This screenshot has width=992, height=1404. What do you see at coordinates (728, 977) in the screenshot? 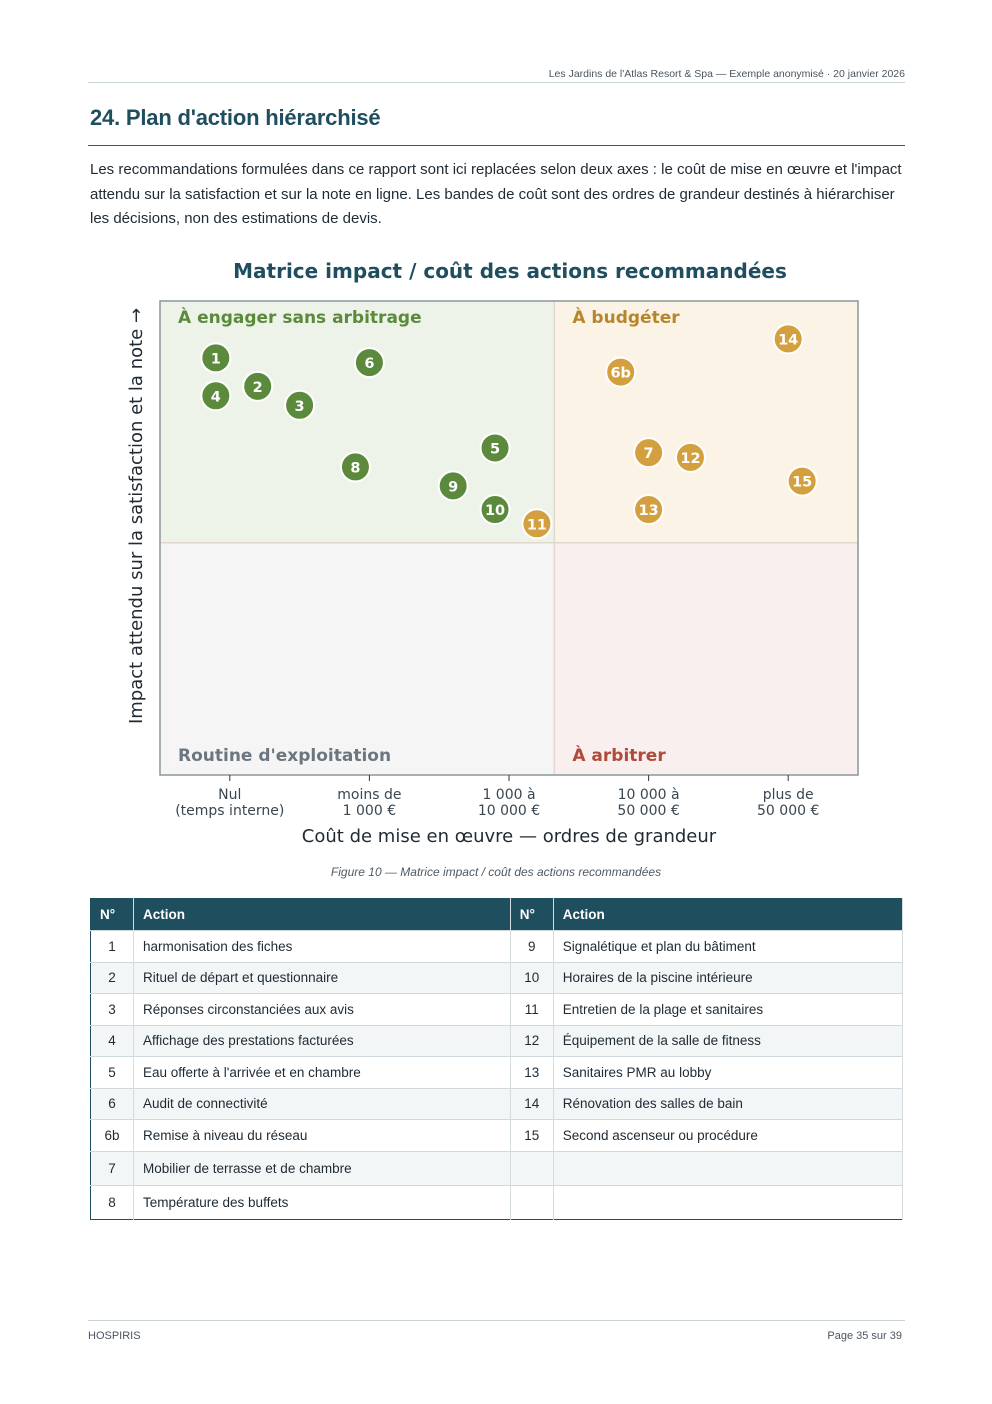
I see `action-label-cell: Horaires de la piscine intérieure` at bounding box center [728, 977].